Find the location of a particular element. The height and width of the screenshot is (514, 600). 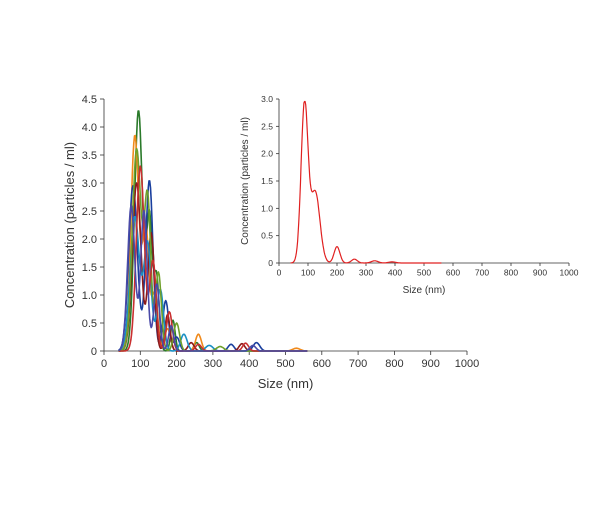

y-tick-label: 4.0 is located at coordinates (89, 128).